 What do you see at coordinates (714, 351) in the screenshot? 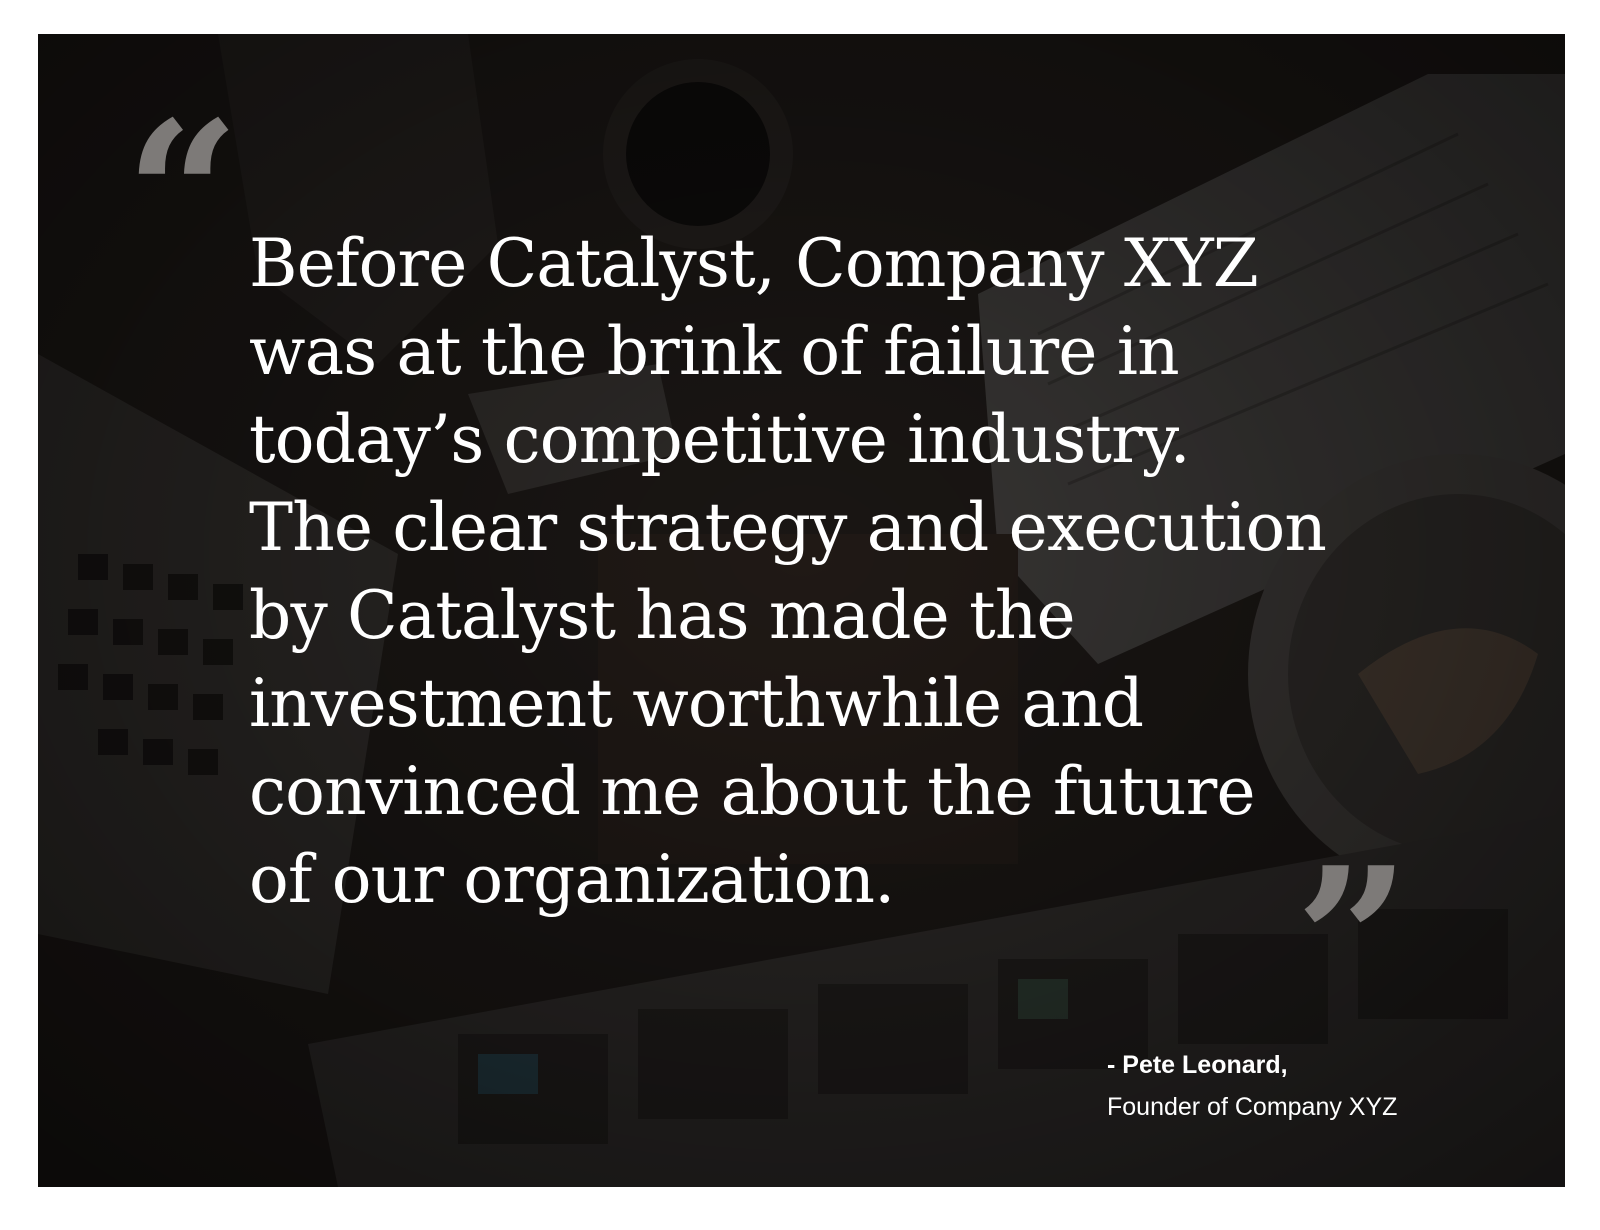
I see `quote-line: was at the brink of failure in` at bounding box center [714, 351].